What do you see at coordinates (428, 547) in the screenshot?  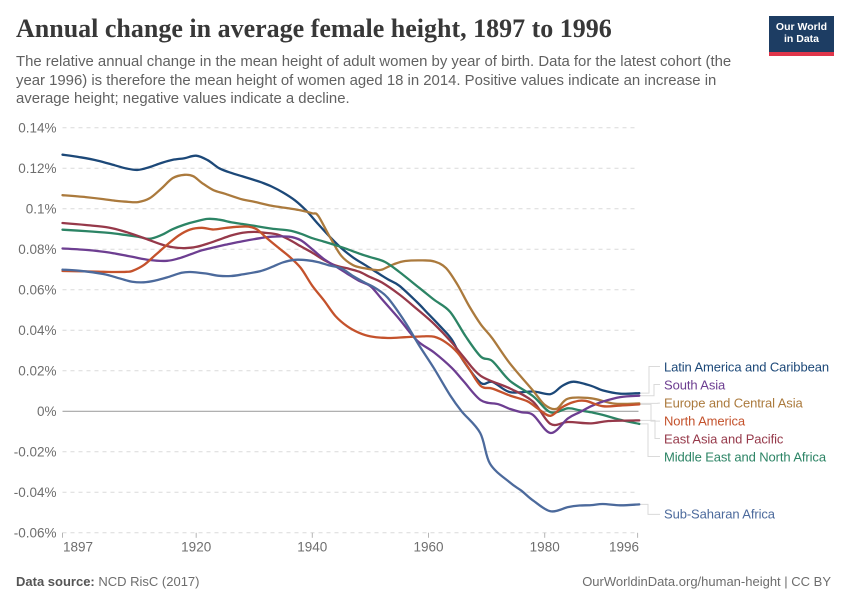 I see `svg-text: 1960` at bounding box center [428, 547].